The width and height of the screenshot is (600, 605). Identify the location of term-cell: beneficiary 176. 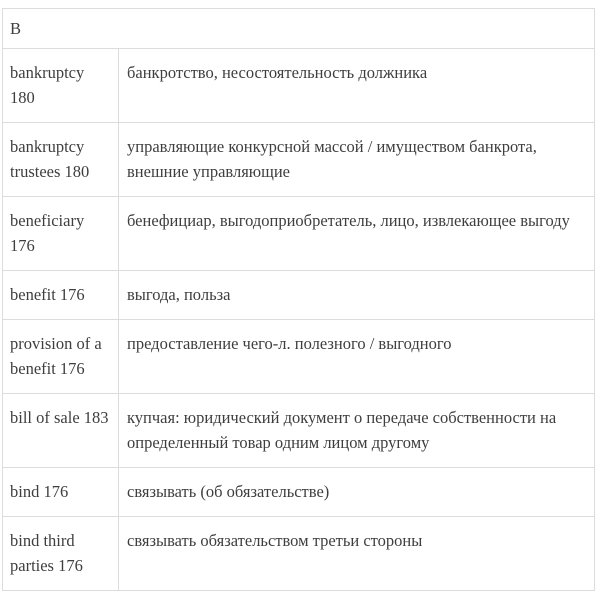
(60, 233).